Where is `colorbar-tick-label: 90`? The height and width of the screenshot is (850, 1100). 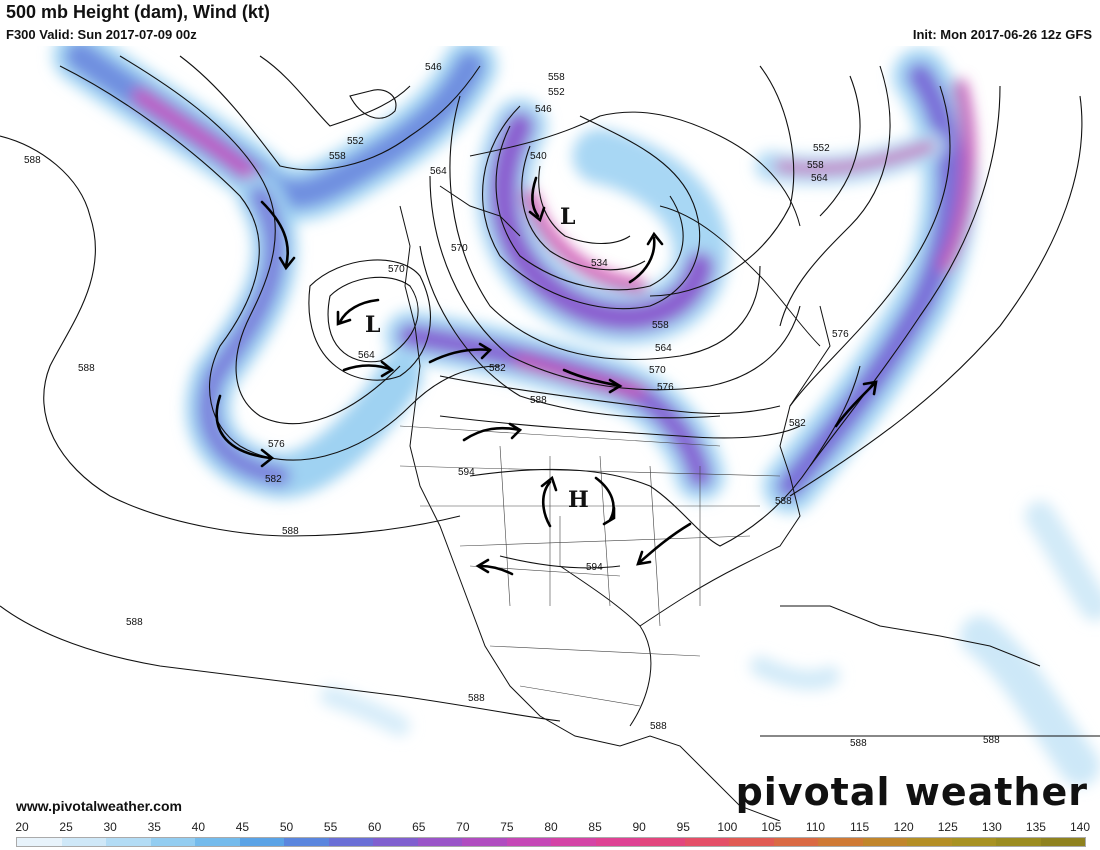 colorbar-tick-label: 90 is located at coordinates (639, 827).